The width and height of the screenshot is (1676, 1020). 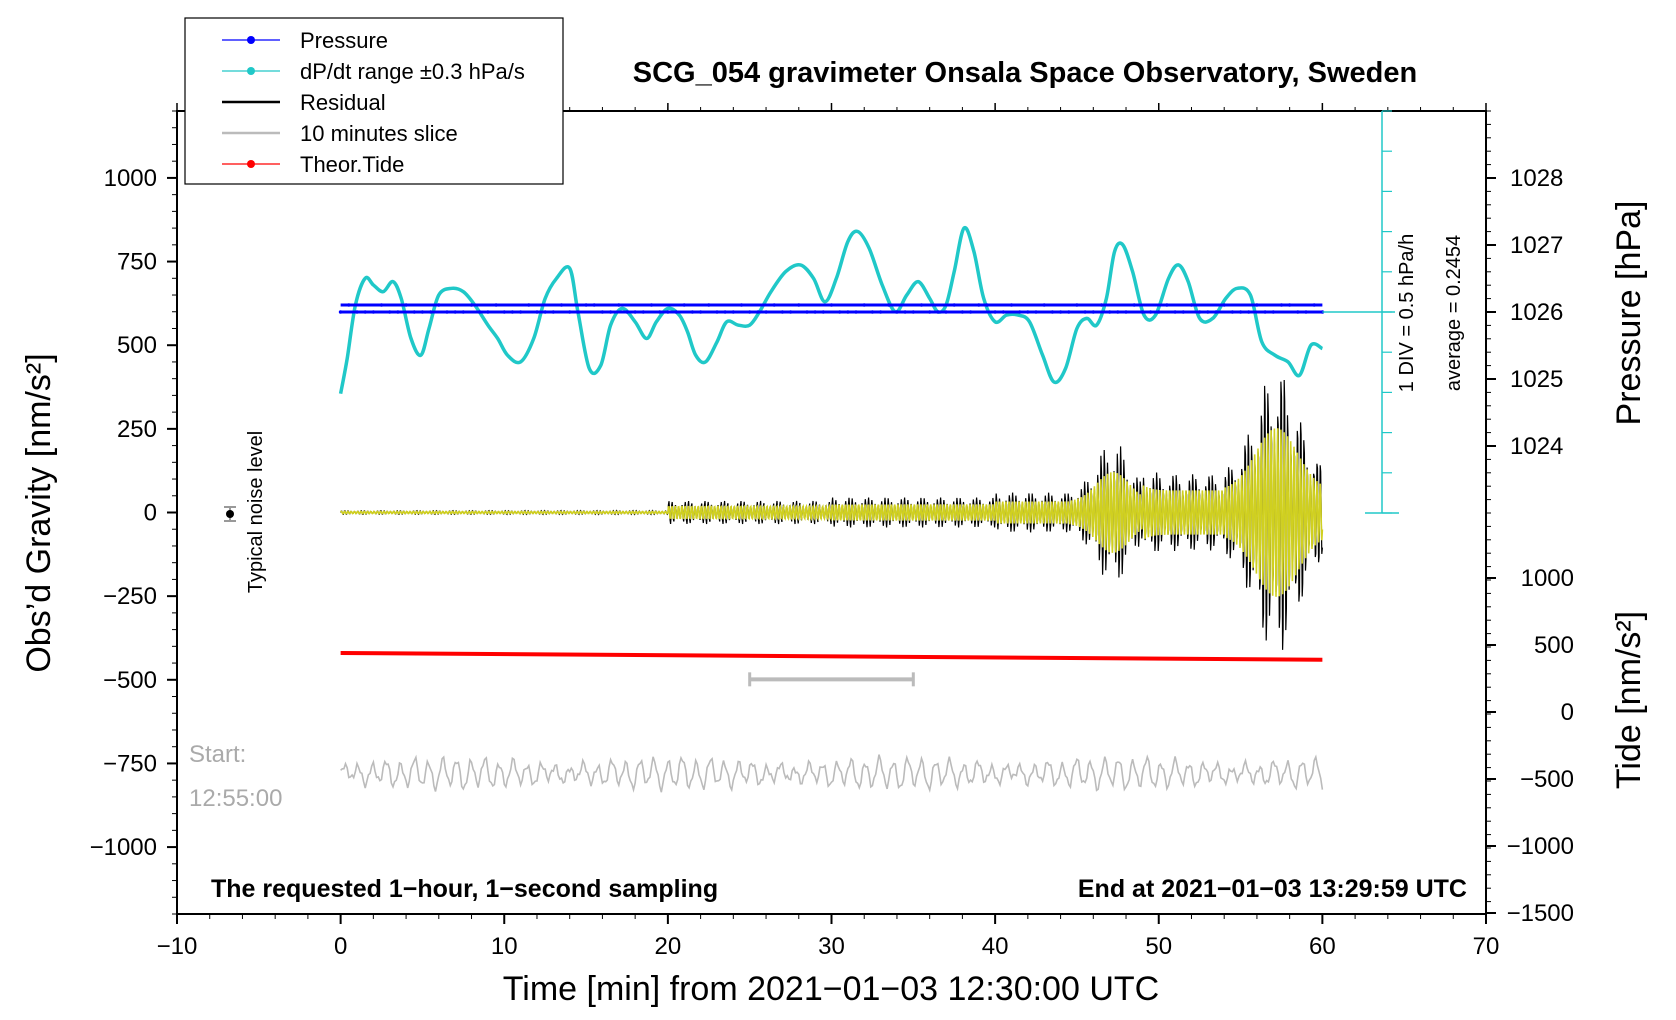 I want to click on tide-tick-label: 500, so click(x=1554, y=645).